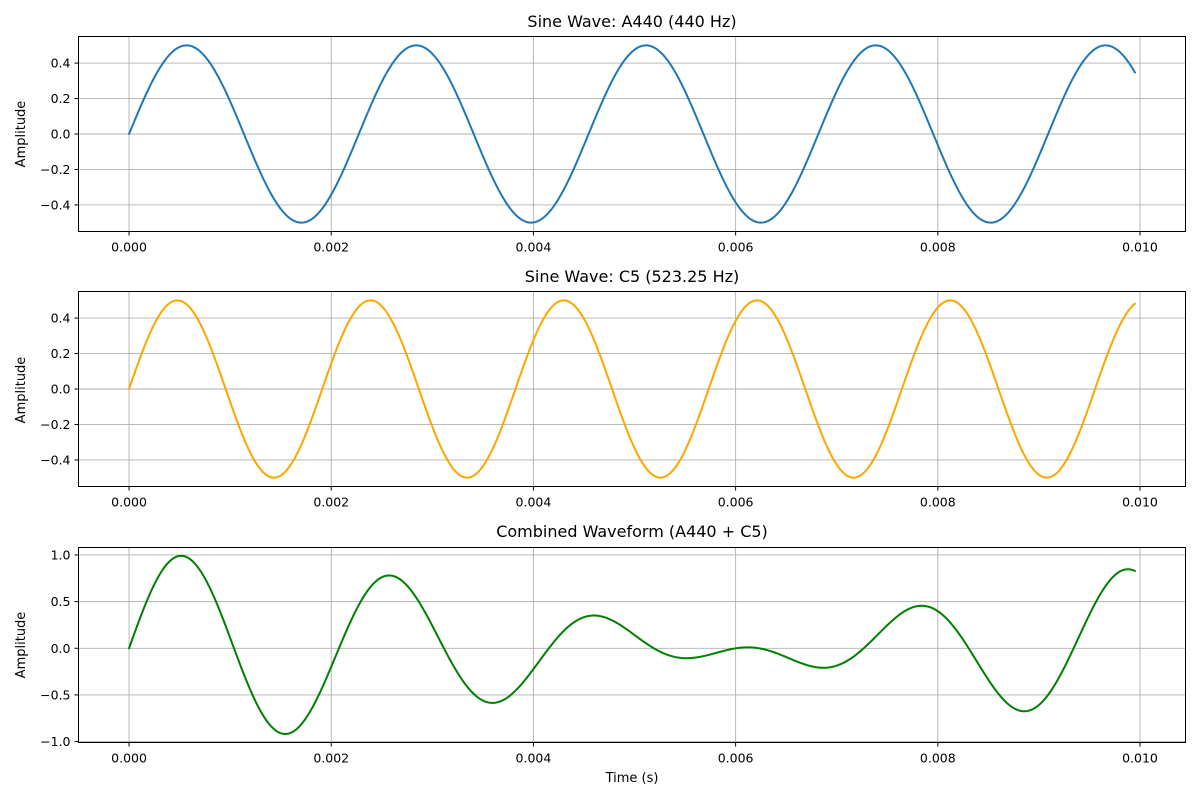 The height and width of the screenshot is (800, 1200). Describe the element at coordinates (632, 276) in the screenshot. I see `subplot-title: Sine Wave: C5 (523.25 Hz)` at that location.